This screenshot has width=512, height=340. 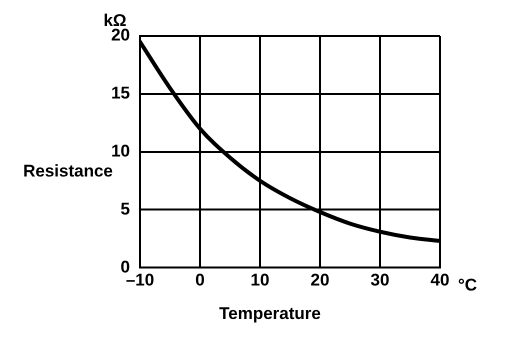 I want to click on x-tick-label: 30, so click(x=380, y=280).